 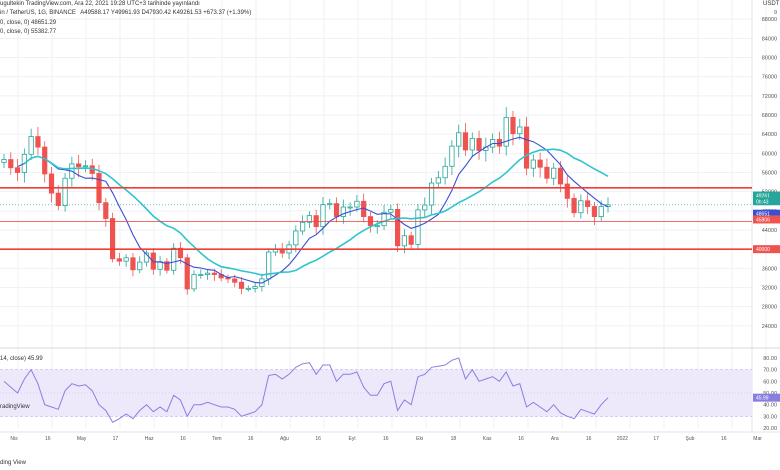 I want to click on price-axis-label: 9, so click(x=775, y=13).